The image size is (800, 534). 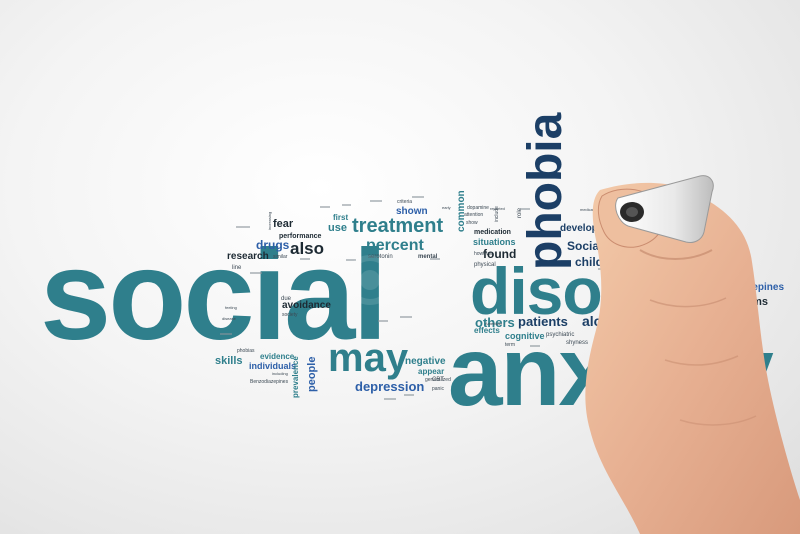 What do you see at coordinates (500, 254) in the screenshot?
I see `word-found: found` at bounding box center [500, 254].